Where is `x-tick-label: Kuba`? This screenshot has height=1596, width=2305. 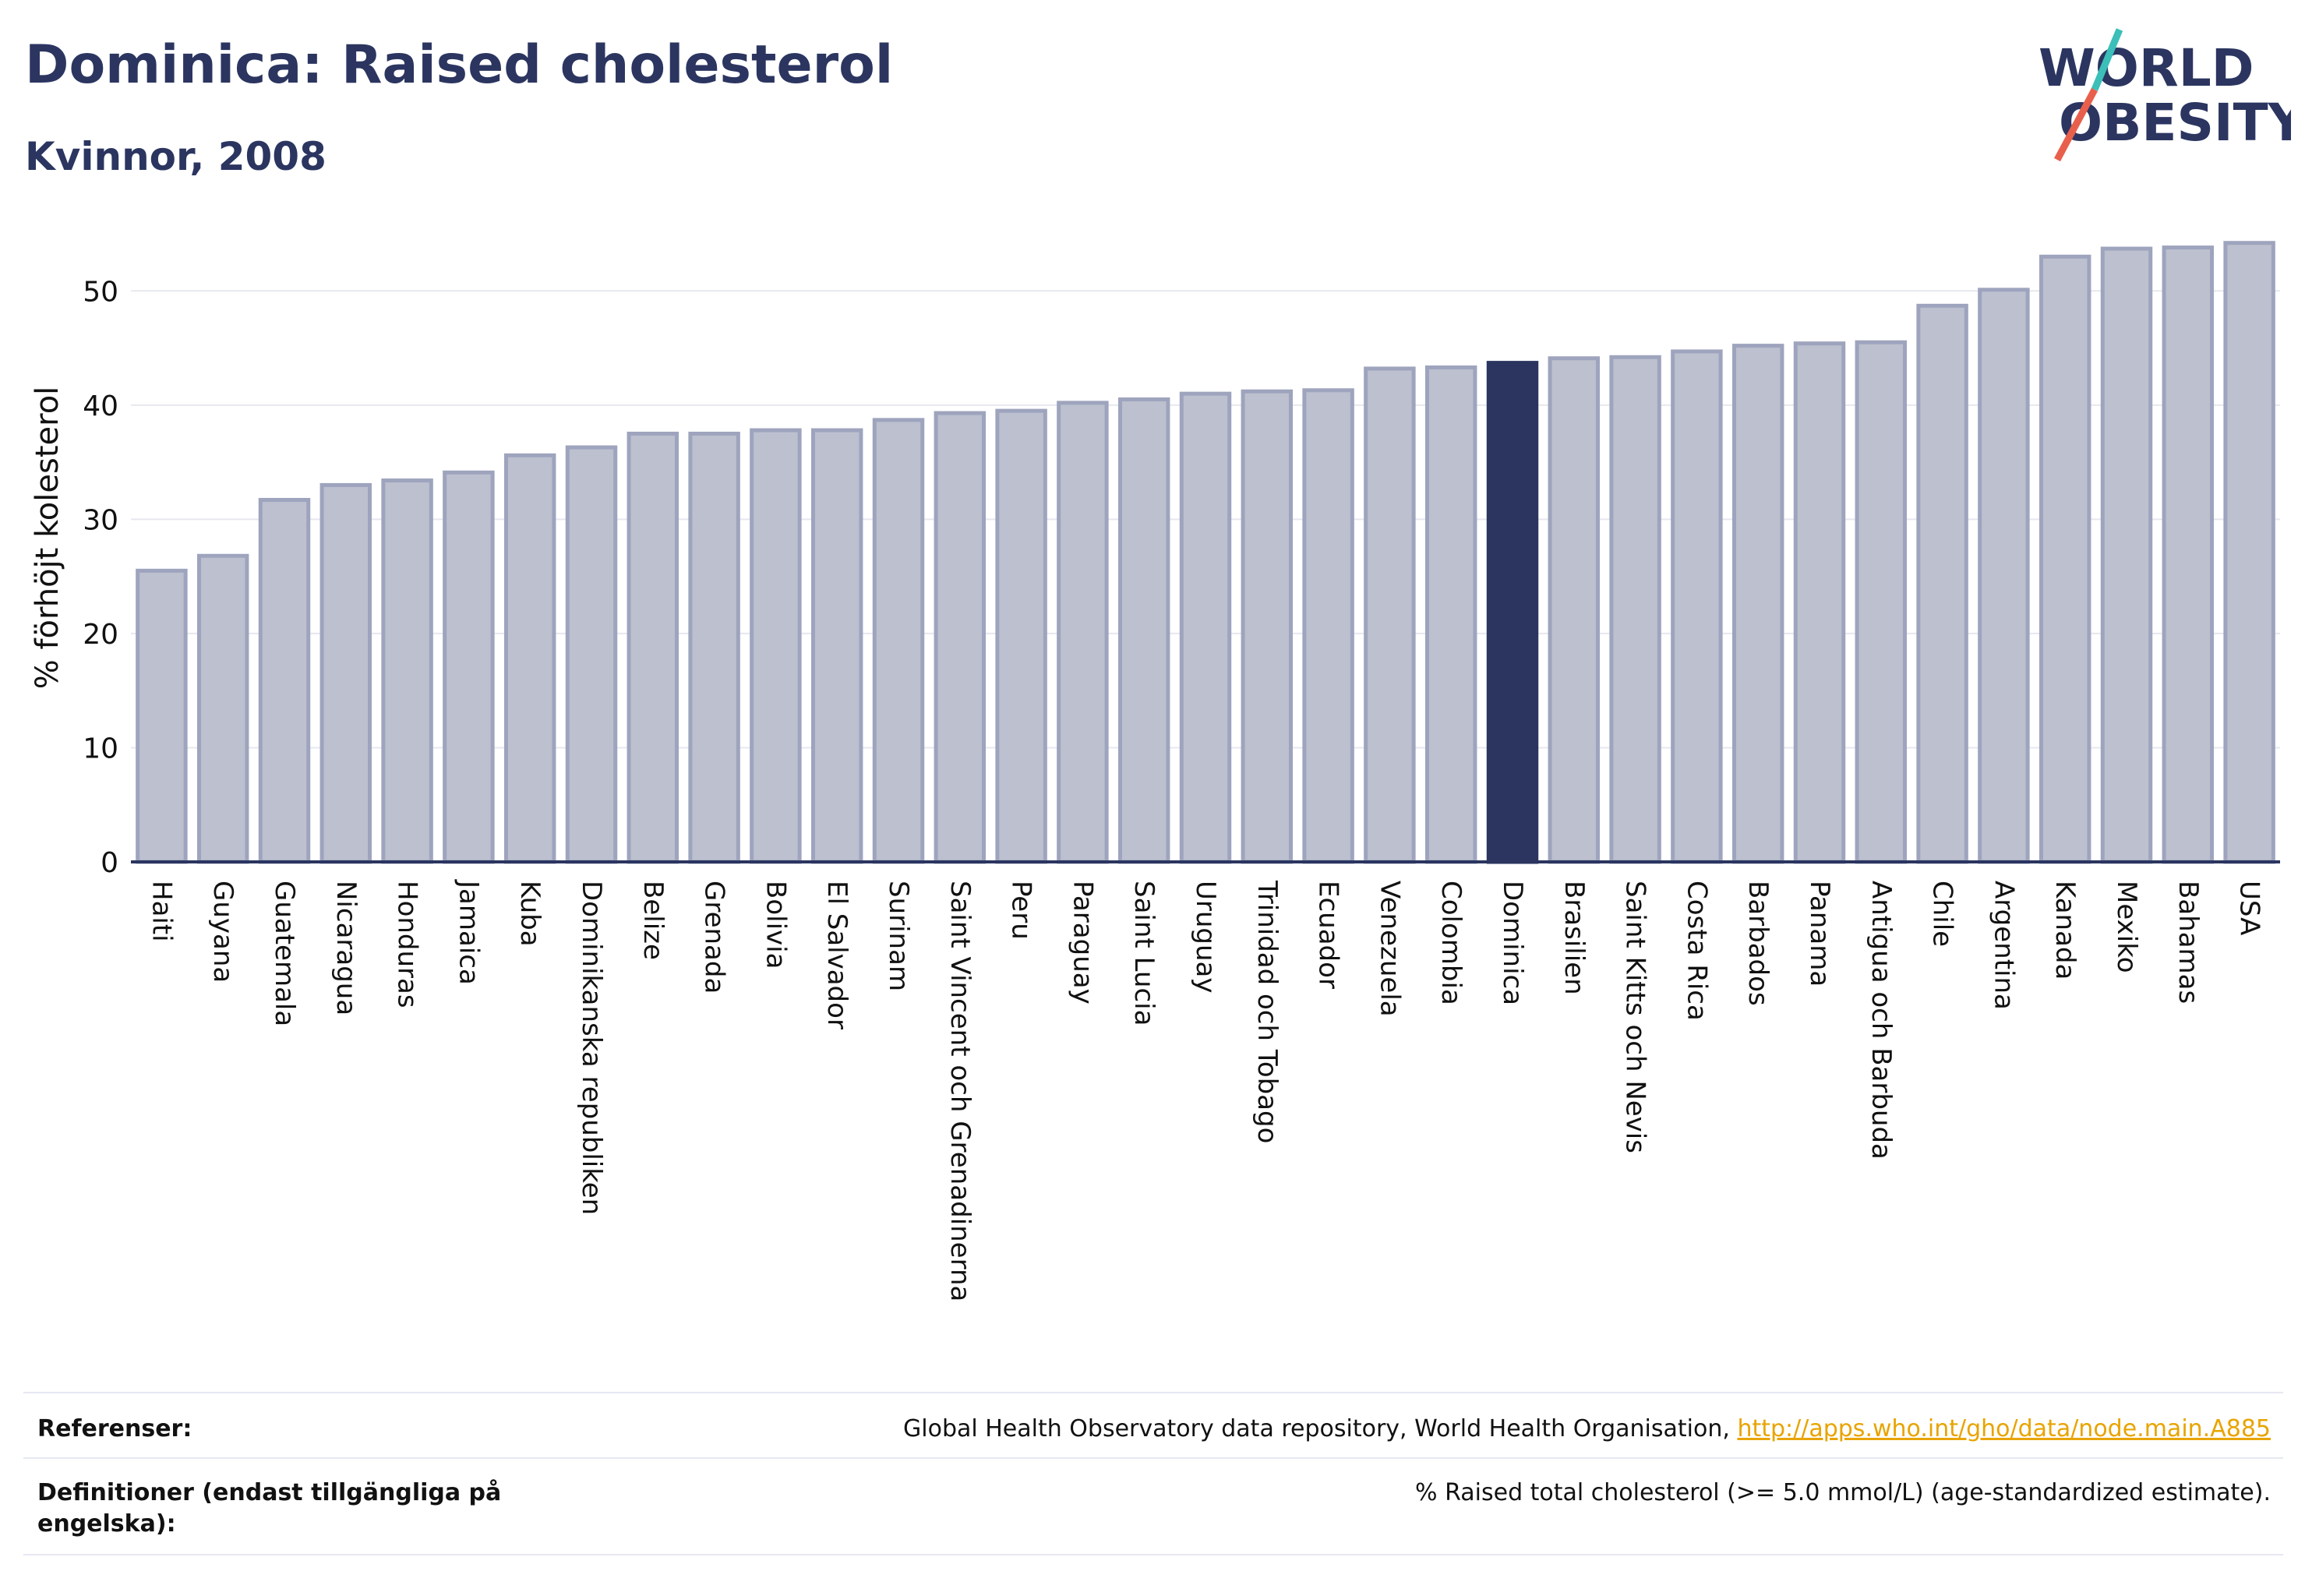 x-tick-label: Kuba is located at coordinates (529, 914).